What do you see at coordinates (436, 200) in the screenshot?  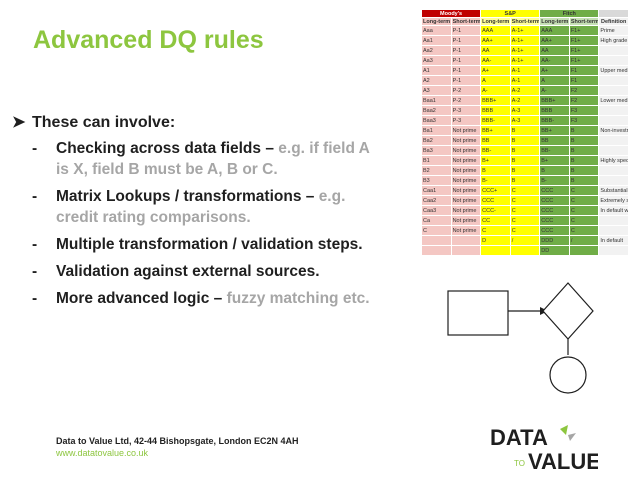 I see `table-cell: Caa2` at bounding box center [436, 200].